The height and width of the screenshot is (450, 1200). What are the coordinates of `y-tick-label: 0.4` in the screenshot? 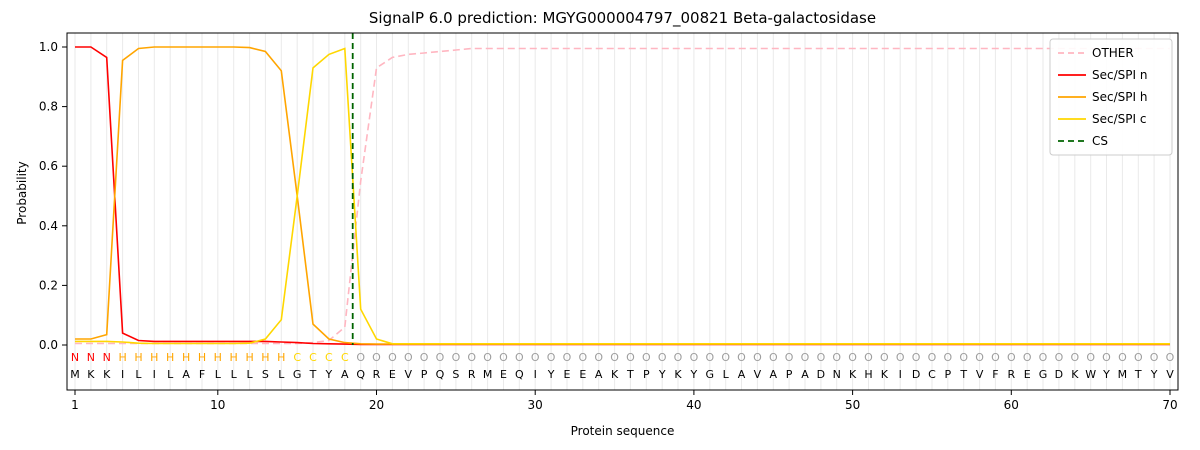 It's located at (48, 226).